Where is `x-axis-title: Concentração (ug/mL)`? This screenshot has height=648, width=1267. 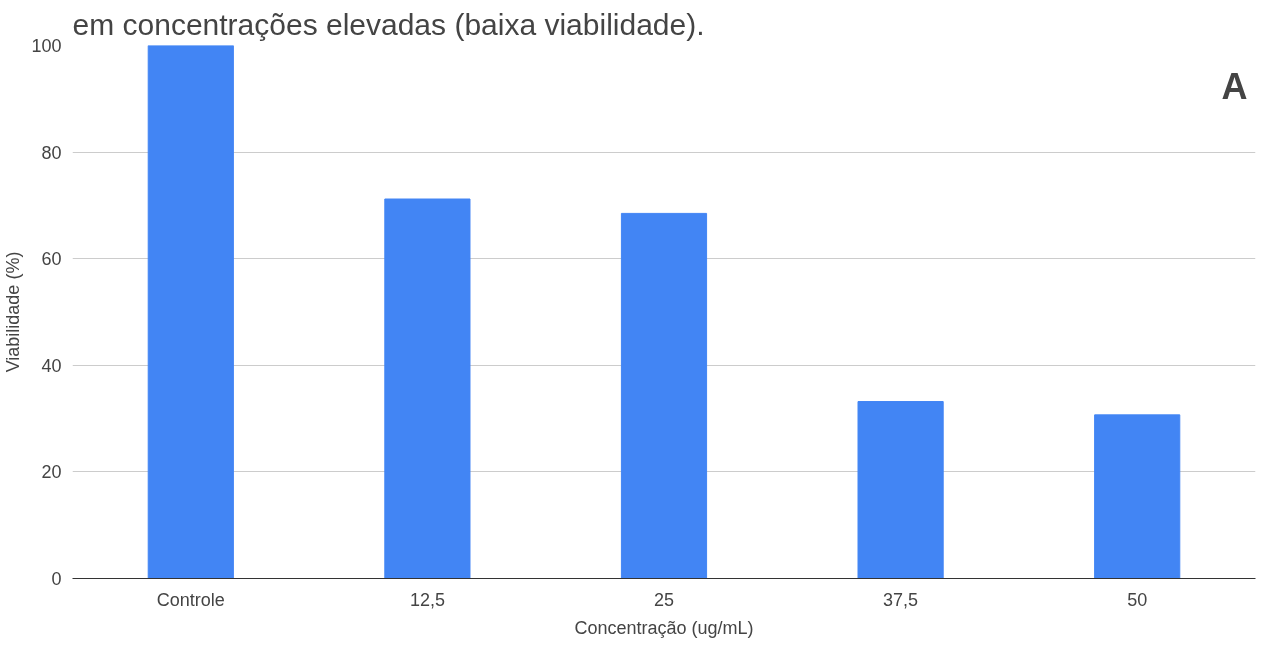
x-axis-title: Concentração (ug/mL) is located at coordinates (664, 627).